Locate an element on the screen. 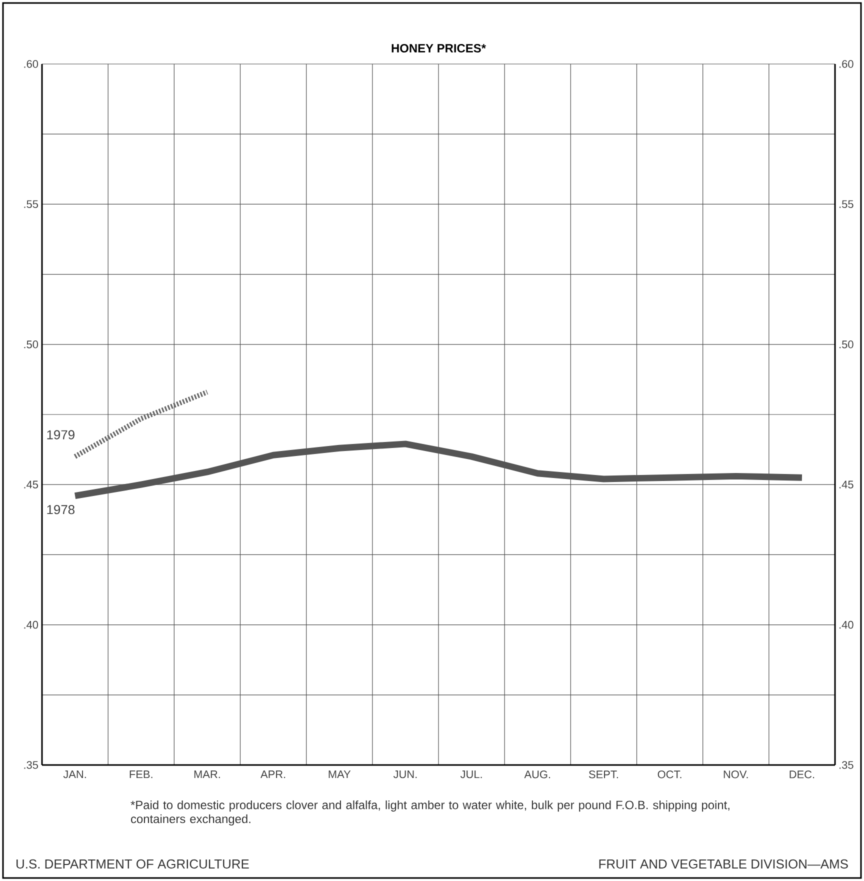  x-tick-label: AUG. is located at coordinates (537, 774).